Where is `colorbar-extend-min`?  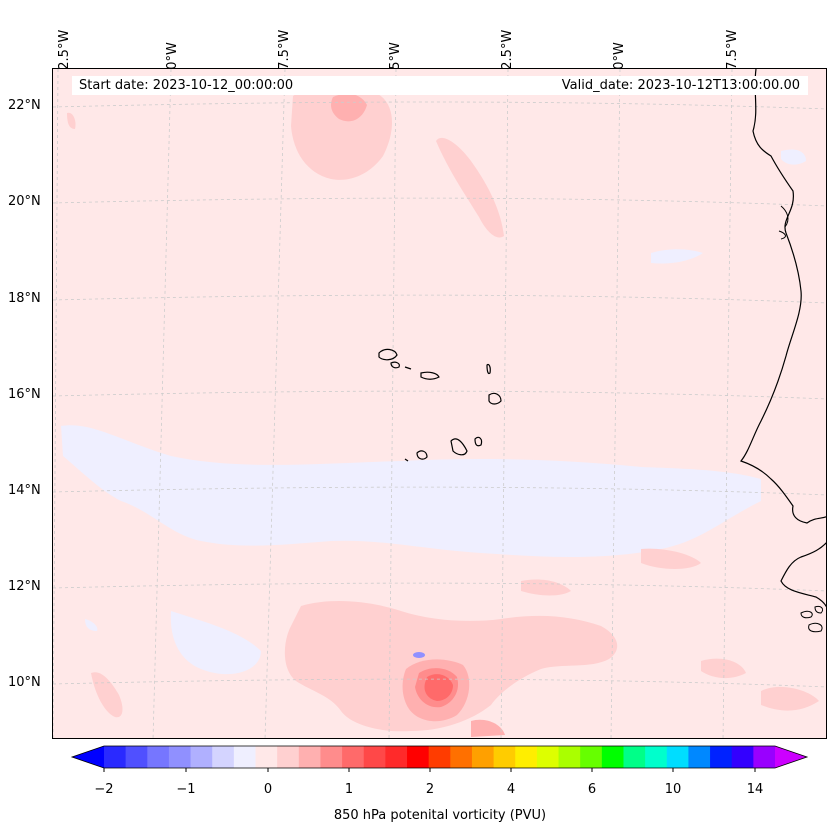
colorbar-extend-min is located at coordinates (88, 757).